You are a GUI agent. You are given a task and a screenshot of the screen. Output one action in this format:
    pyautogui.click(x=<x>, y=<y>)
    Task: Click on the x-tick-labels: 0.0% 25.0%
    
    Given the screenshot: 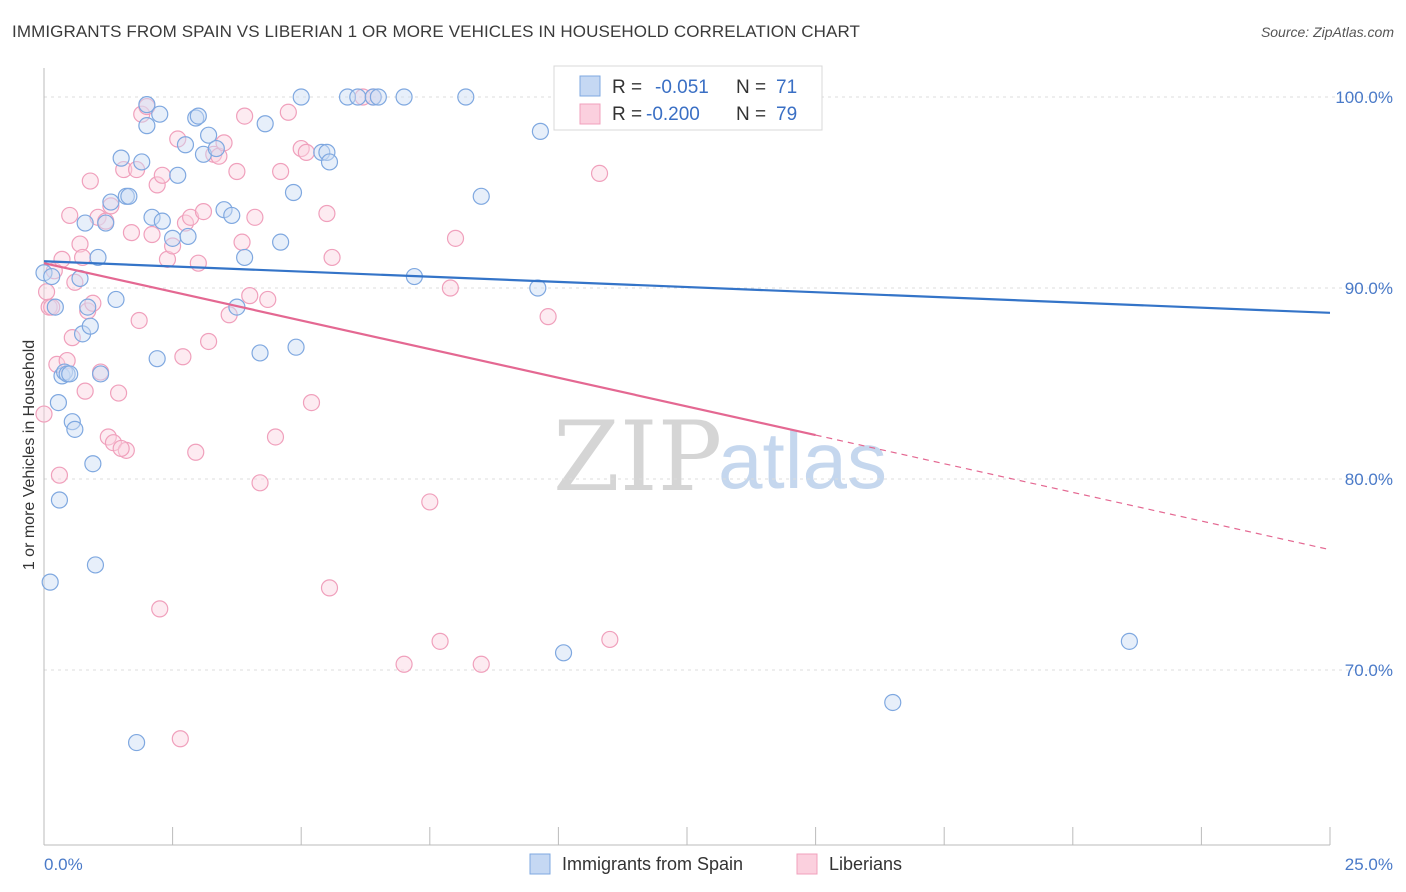 What is the action you would take?
    pyautogui.click(x=718, y=864)
    